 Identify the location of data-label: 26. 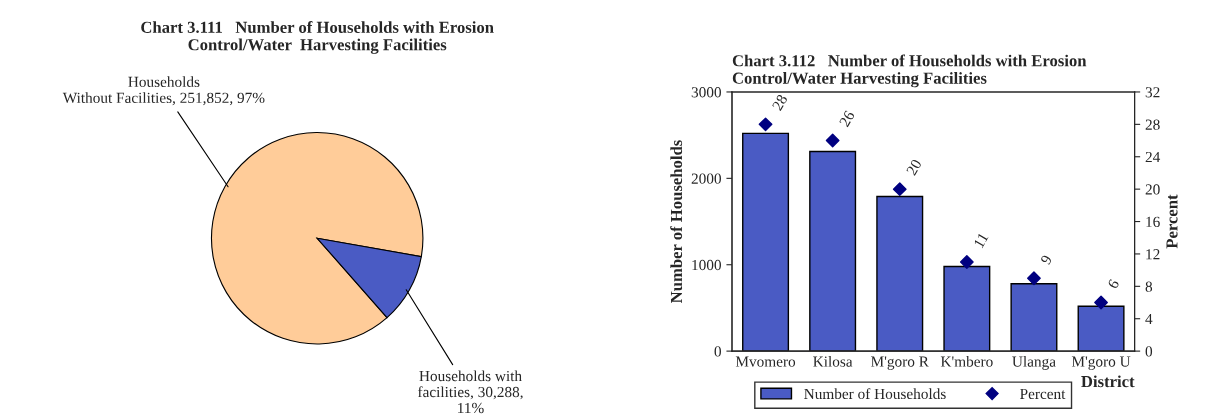
(846, 118).